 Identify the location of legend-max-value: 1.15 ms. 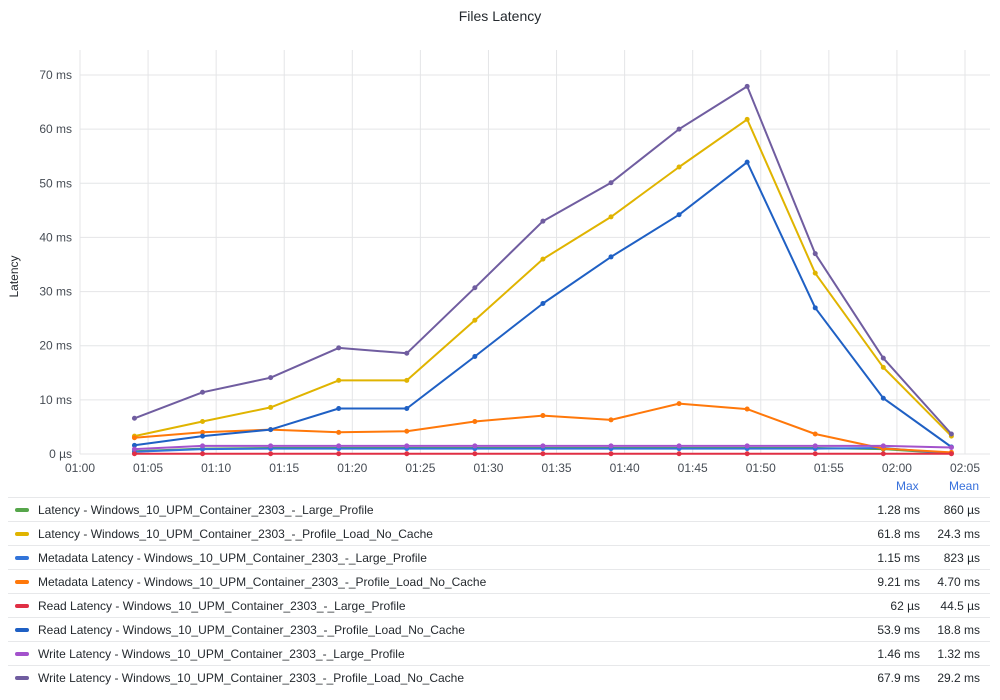
(898, 557).